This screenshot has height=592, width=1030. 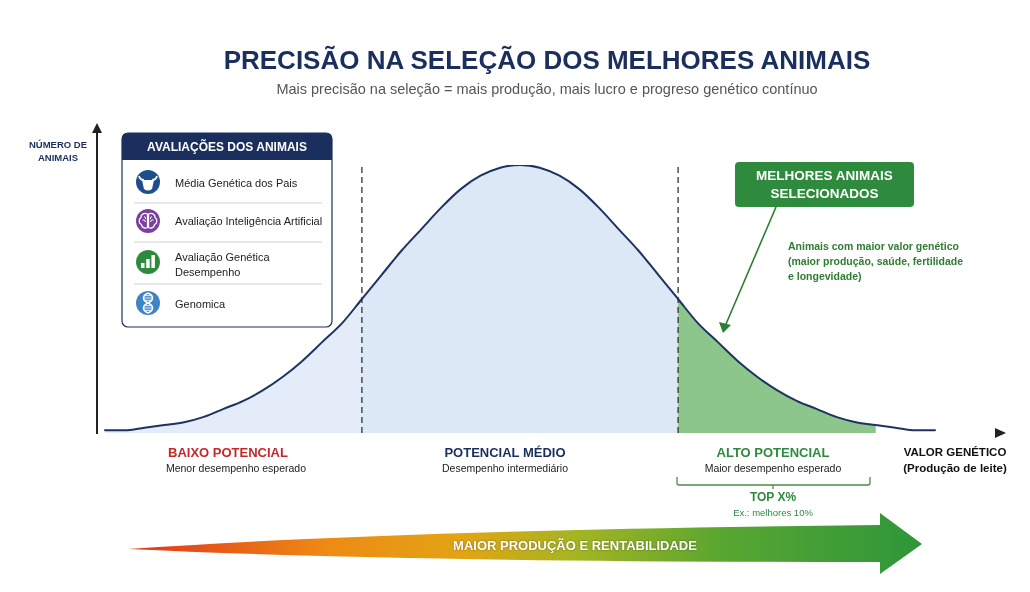 I want to click on annotation: Genomica, so click(x=200, y=304).